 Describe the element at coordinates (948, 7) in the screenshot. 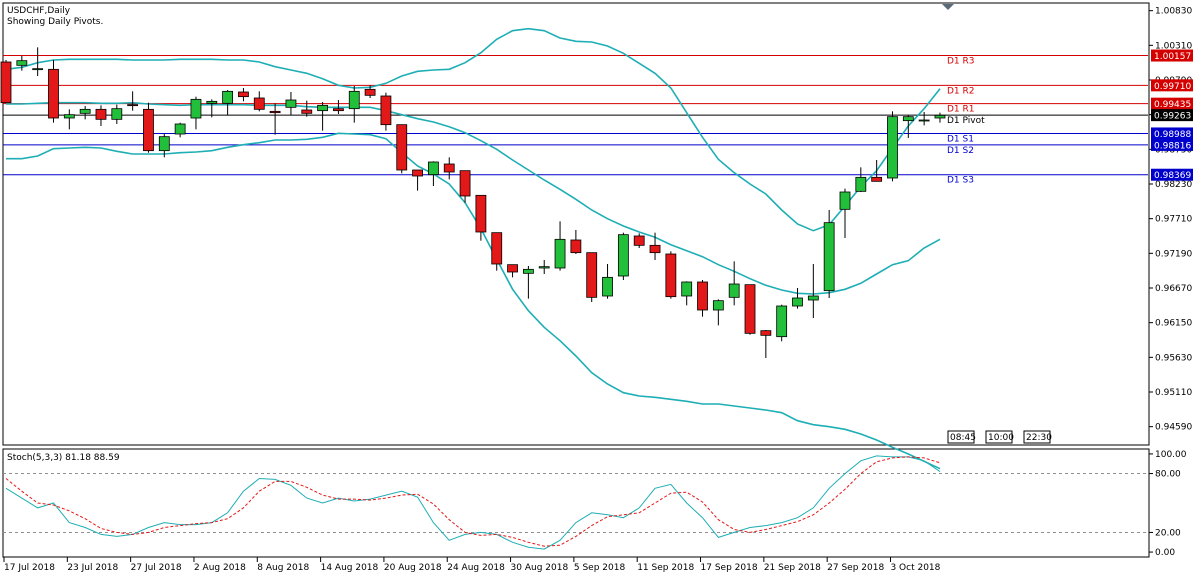

I see `chart-shift-arrow-icon` at that location.